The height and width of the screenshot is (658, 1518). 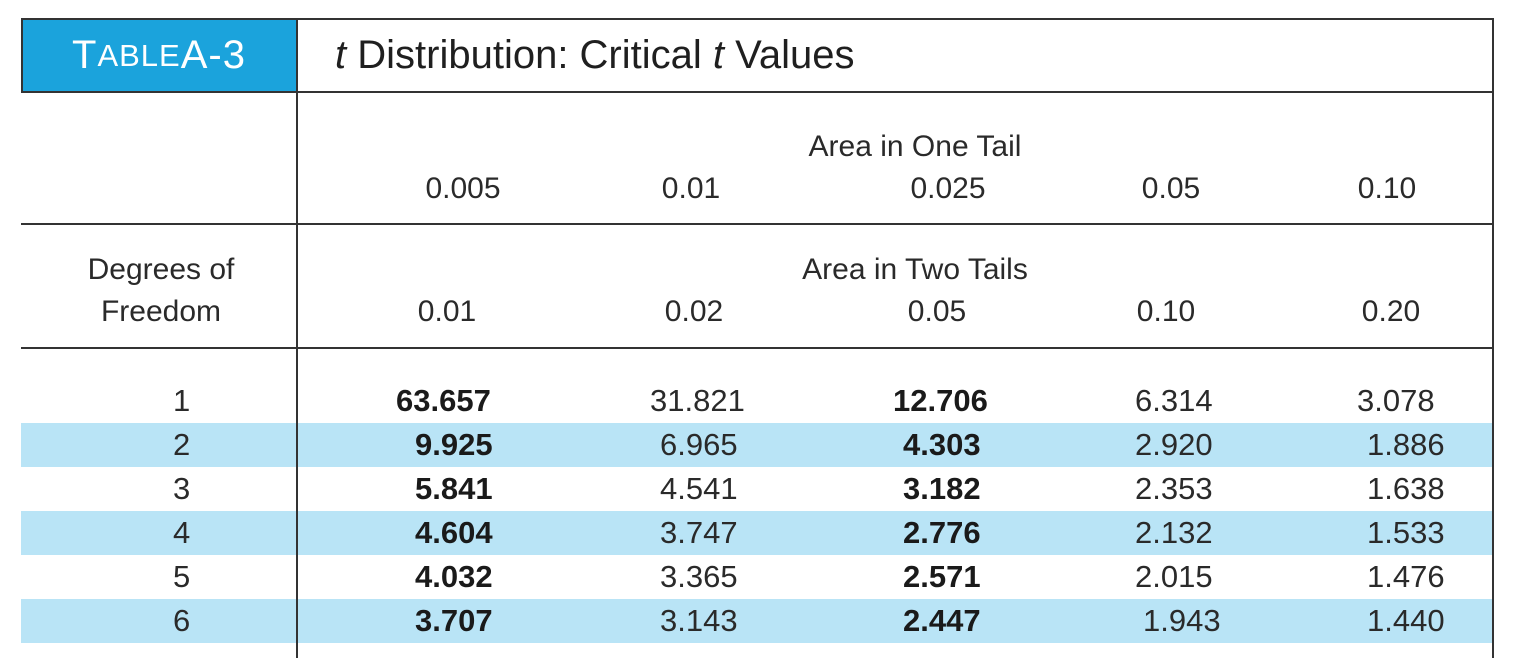 I want to click on table-row-df-3: 3 5.841 4.541 3.182 2.353 1.638, so click(x=757, y=489).